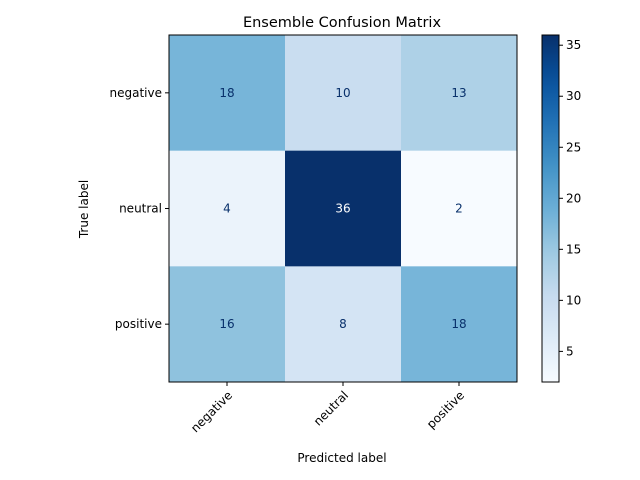 The width and height of the screenshot is (640, 480). I want to click on x-tick-label: neutral, so click(331, 408).